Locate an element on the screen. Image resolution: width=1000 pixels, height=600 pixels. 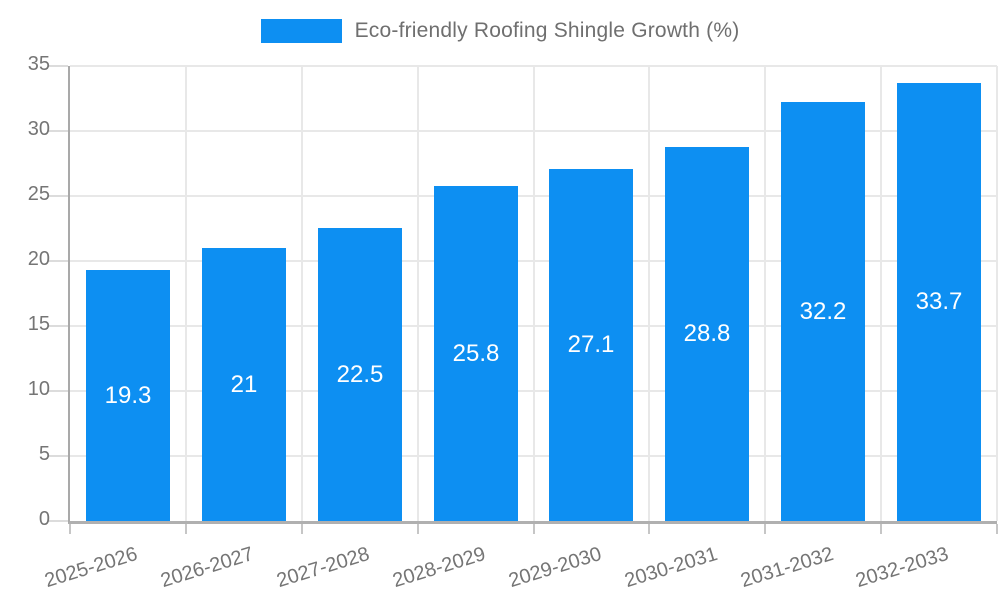
chart-legend: Eco-friendly Roofing Shingle Growth (%) is located at coordinates (500, 31).